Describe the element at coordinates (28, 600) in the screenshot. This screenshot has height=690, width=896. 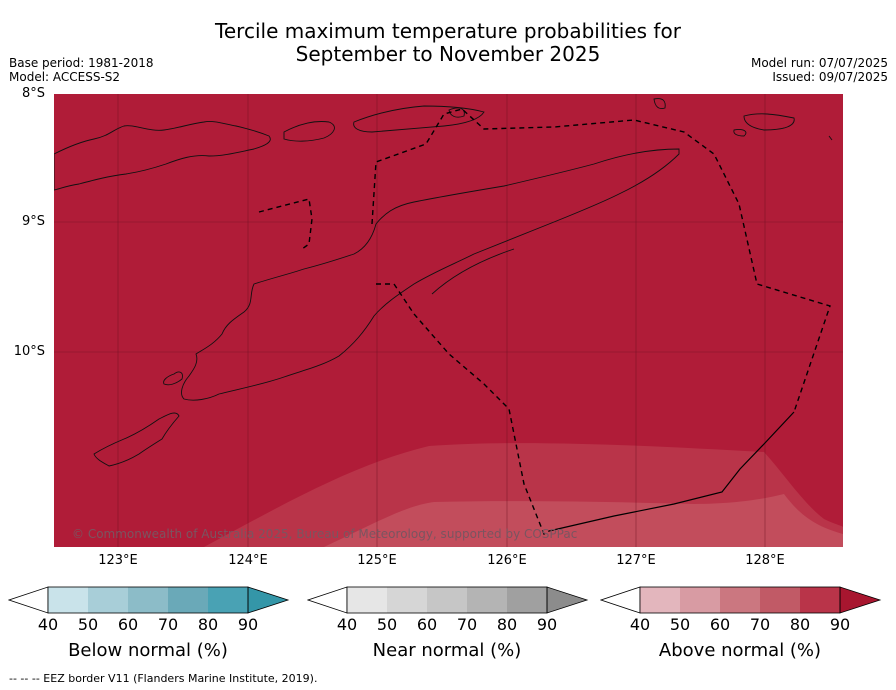
I see `below-normal-extend-low` at that location.